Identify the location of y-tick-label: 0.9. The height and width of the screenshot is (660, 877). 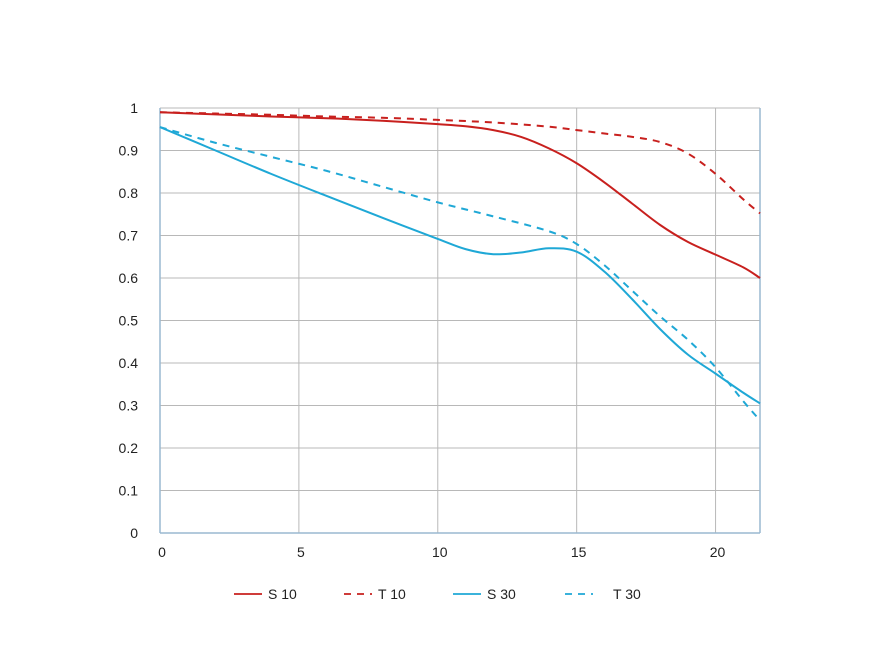
(129, 151).